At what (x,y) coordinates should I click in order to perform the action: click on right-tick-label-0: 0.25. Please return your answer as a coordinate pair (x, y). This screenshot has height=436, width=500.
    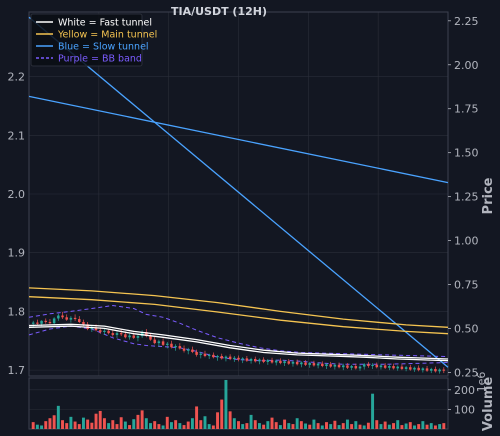
    Looking at the image, I should click on (466, 372).